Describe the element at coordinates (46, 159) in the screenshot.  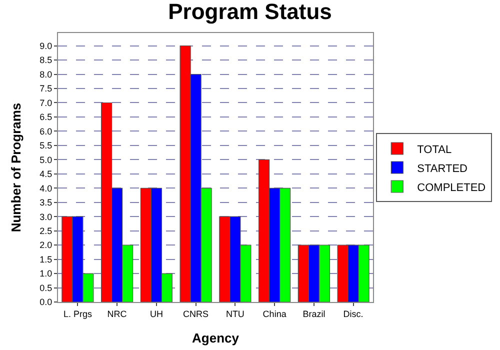
I see `y-tick-label: 5.0` at that location.